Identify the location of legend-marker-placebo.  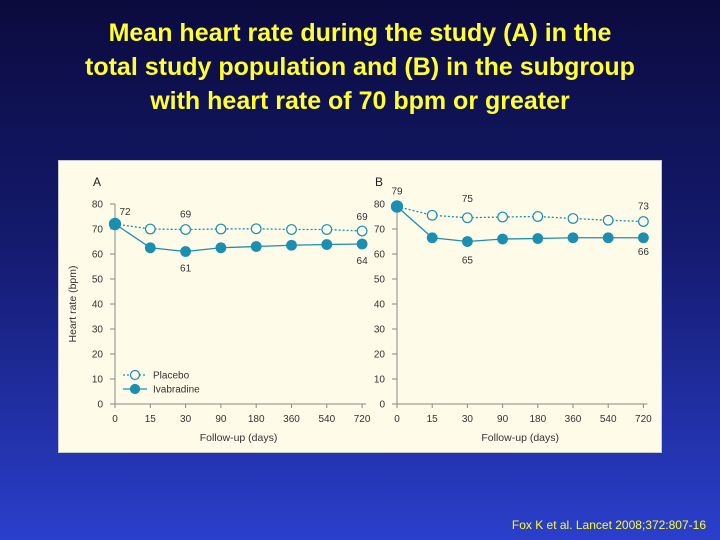
(135, 375).